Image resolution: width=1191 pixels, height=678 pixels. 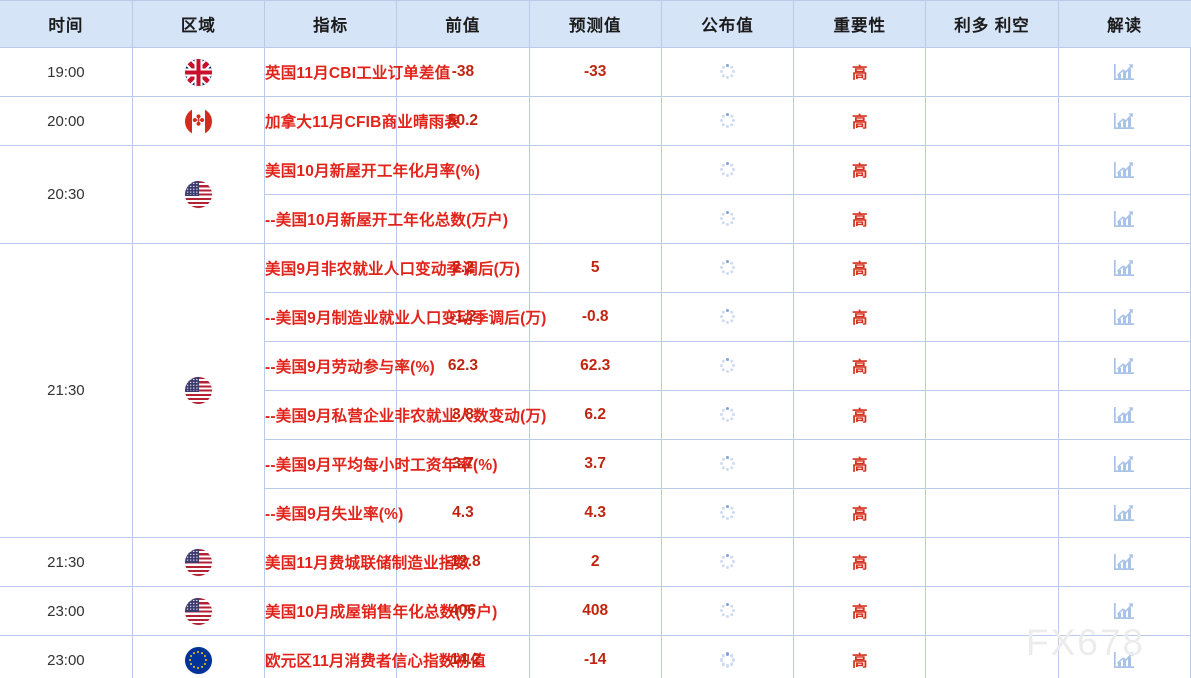 I want to click on column-header-time: 时间, so click(x=66, y=24).